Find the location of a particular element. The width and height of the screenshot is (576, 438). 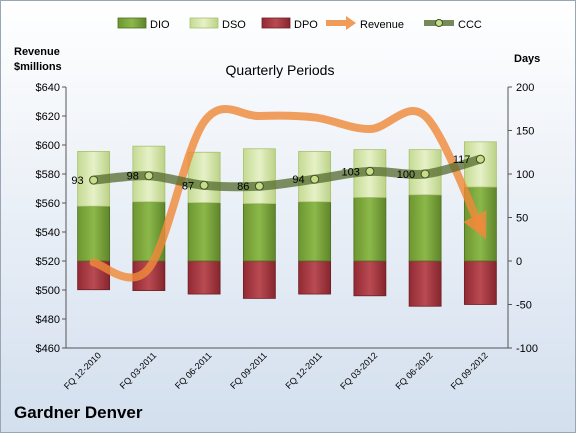

left-tick-label: $560 is located at coordinates (48, 204).